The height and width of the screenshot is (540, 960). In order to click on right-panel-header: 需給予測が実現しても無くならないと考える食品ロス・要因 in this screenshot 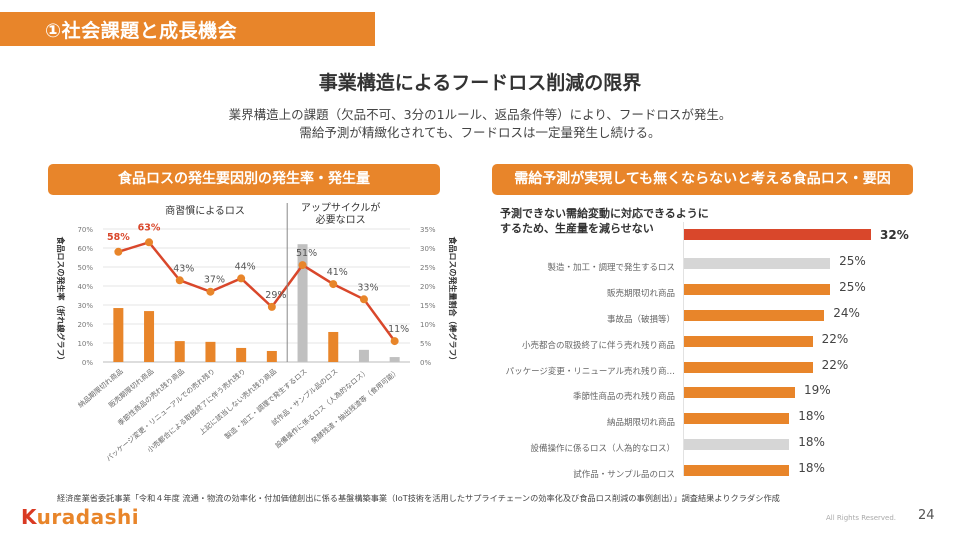, I will do `click(702, 179)`.